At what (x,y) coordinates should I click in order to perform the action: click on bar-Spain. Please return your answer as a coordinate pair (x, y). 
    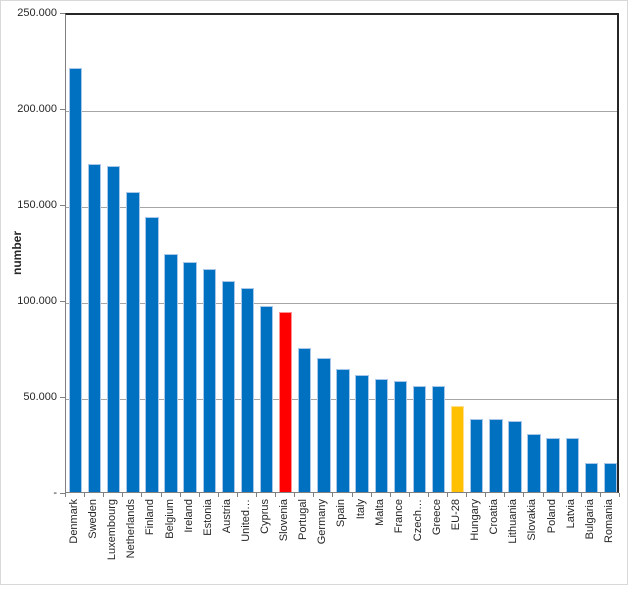
    Looking at the image, I should click on (343, 430).